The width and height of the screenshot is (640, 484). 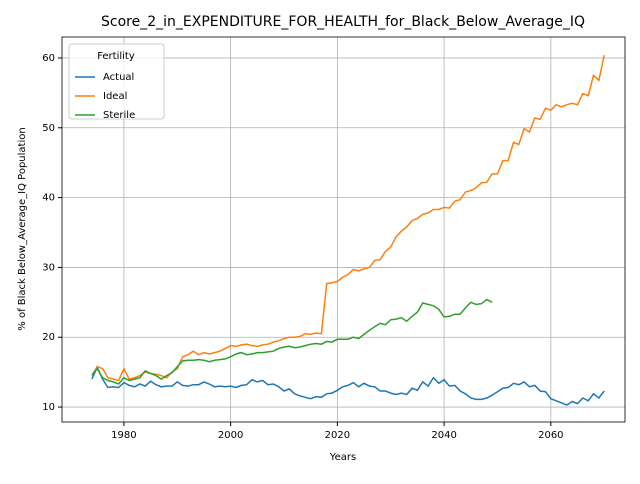 What do you see at coordinates (48, 407) in the screenshot?
I see `y-tick-label: 10` at bounding box center [48, 407].